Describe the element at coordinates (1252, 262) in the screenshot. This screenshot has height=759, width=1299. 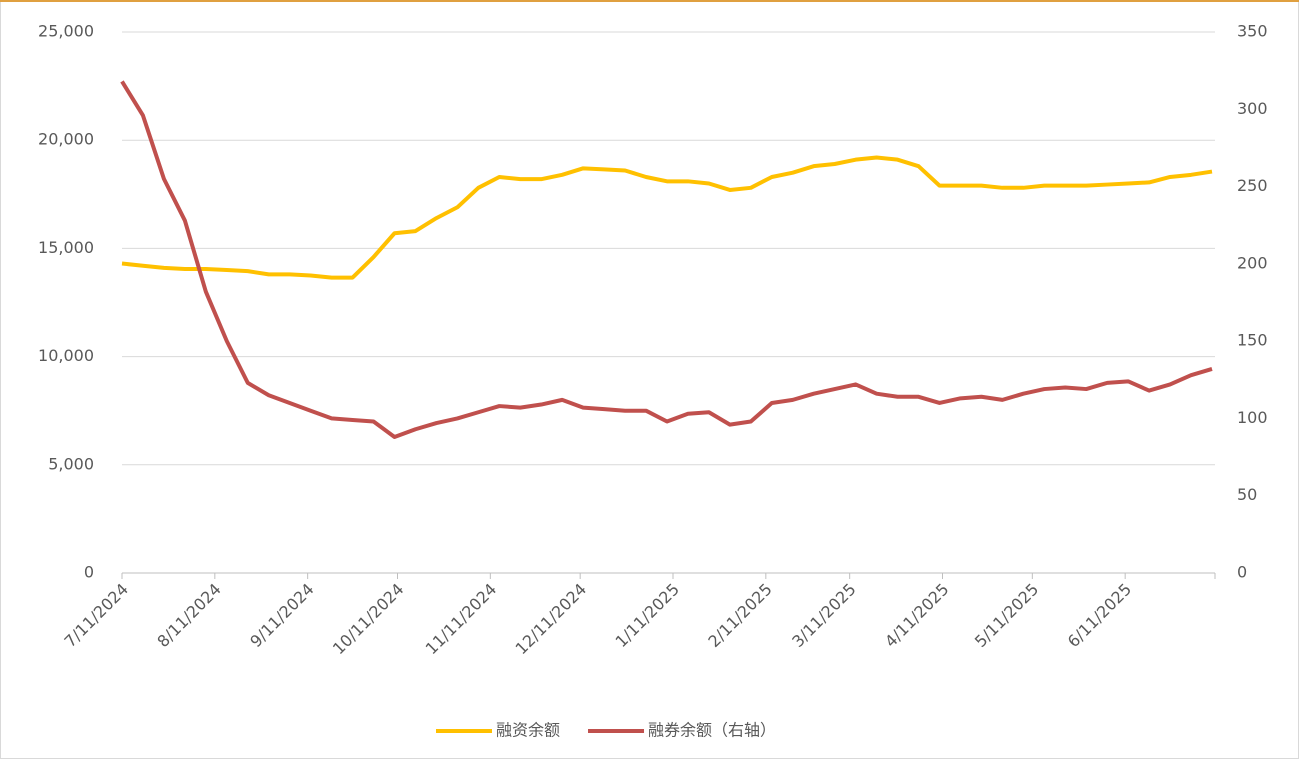
I see `y2-tick-label: 200` at that location.